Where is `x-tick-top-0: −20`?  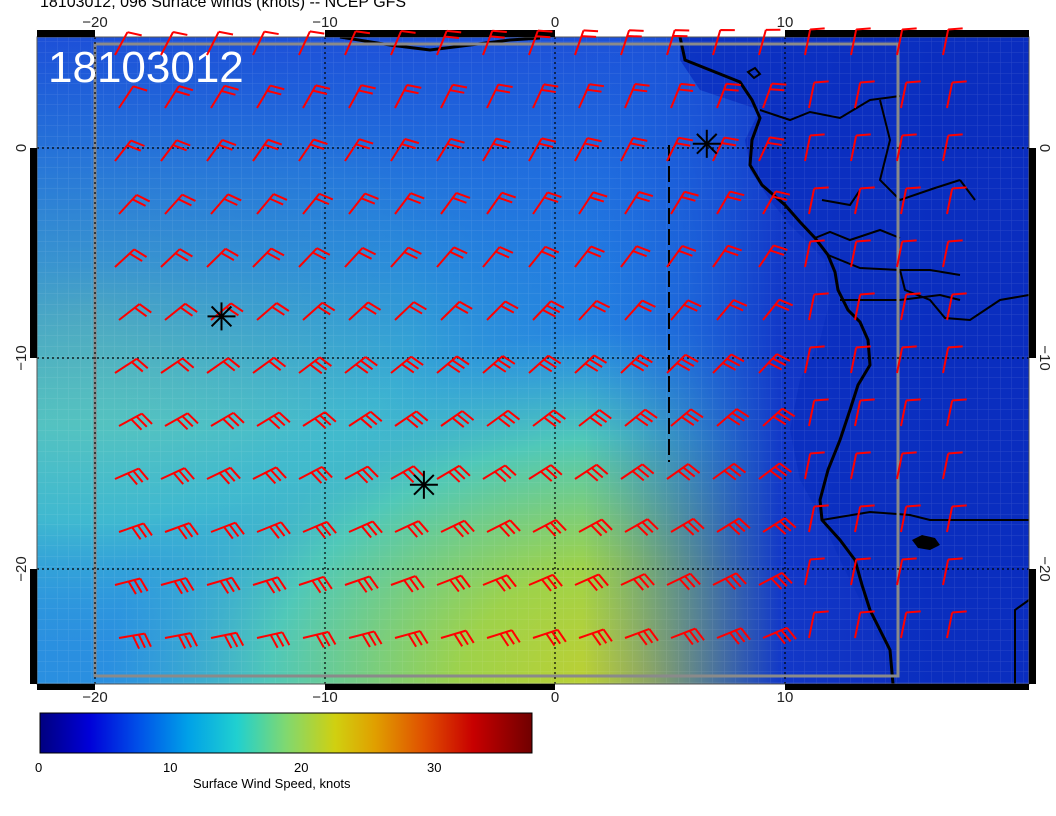 x-tick-top-0: −20 is located at coordinates (94, 22).